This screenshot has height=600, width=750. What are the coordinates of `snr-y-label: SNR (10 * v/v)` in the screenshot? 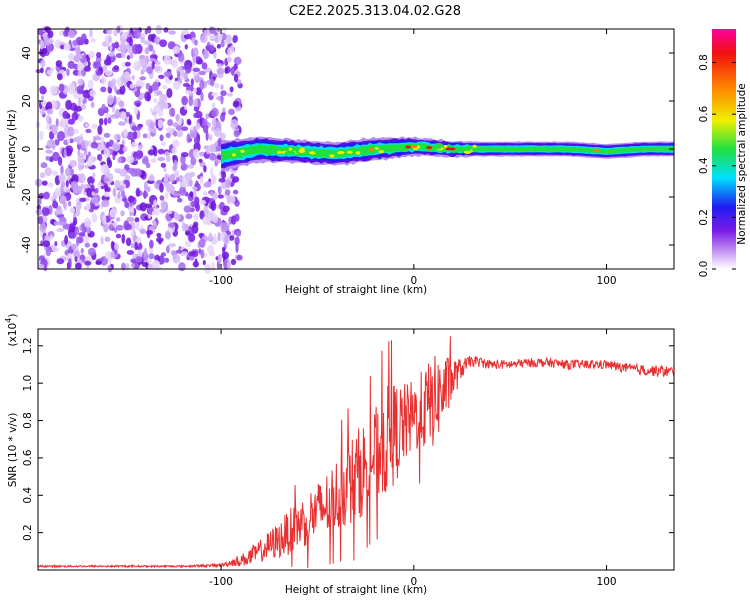 It's located at (13, 450).